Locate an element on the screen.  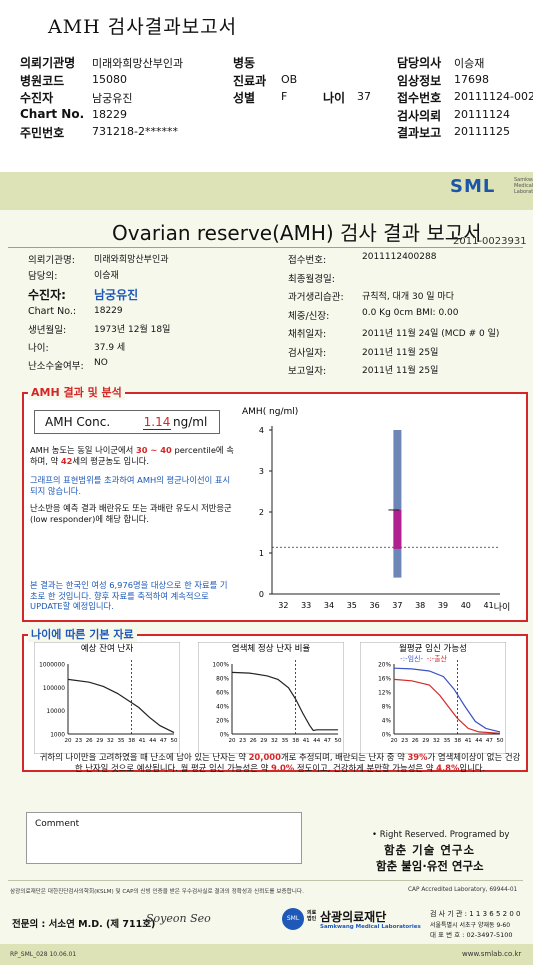
foundation-name: 삼광의료재단 is located at coordinates (353, 917).